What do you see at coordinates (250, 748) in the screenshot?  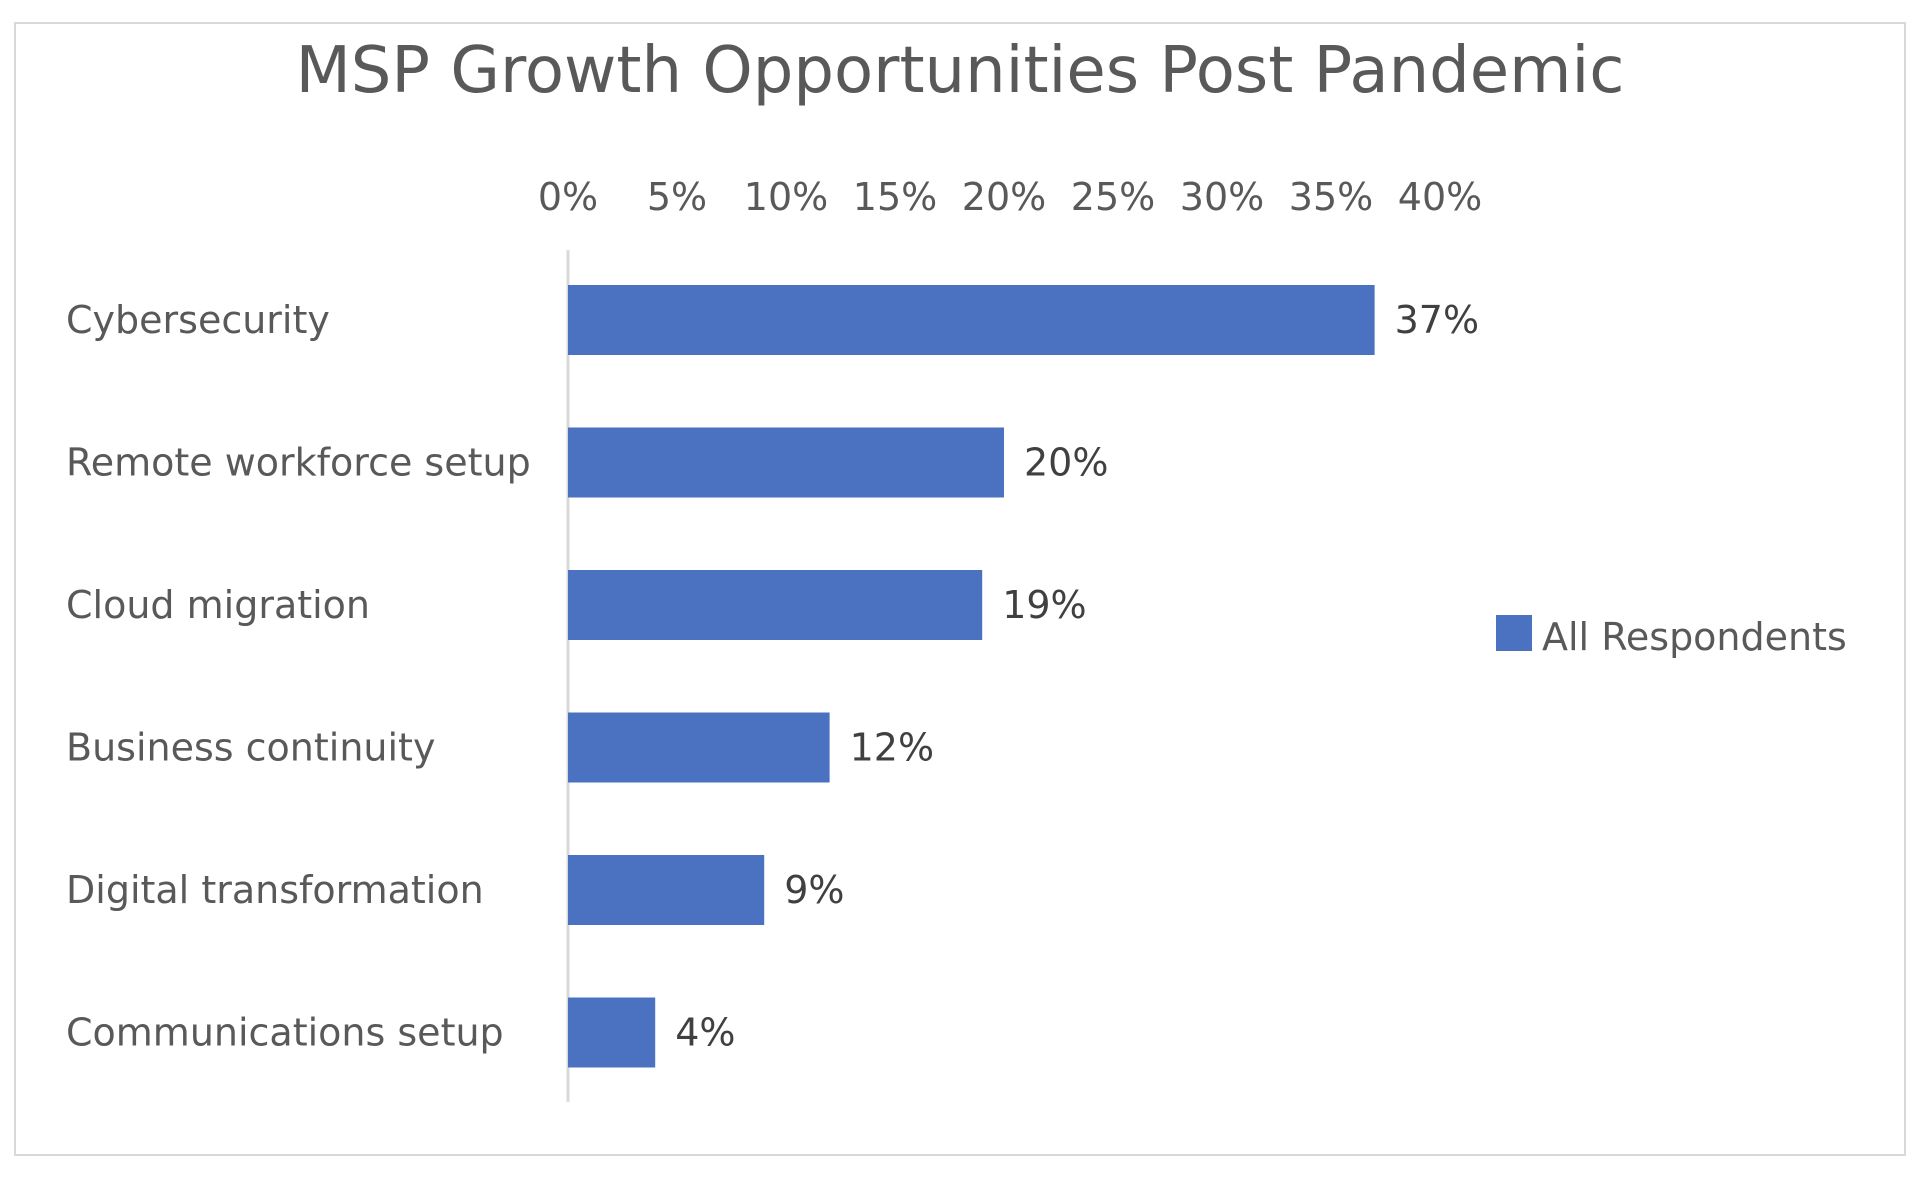 I see `category-label: Business continuity` at bounding box center [250, 748].